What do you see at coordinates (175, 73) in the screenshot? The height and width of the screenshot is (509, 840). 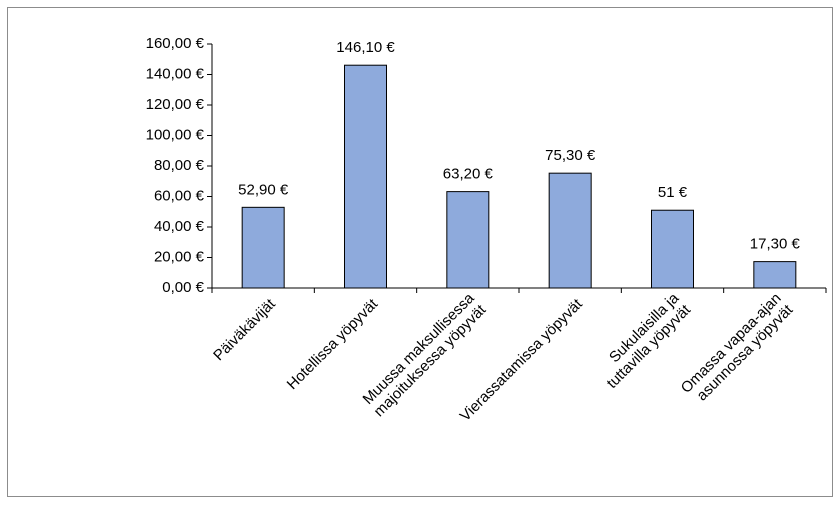 I see `y-tick-label: 140,00 €` at bounding box center [175, 73].